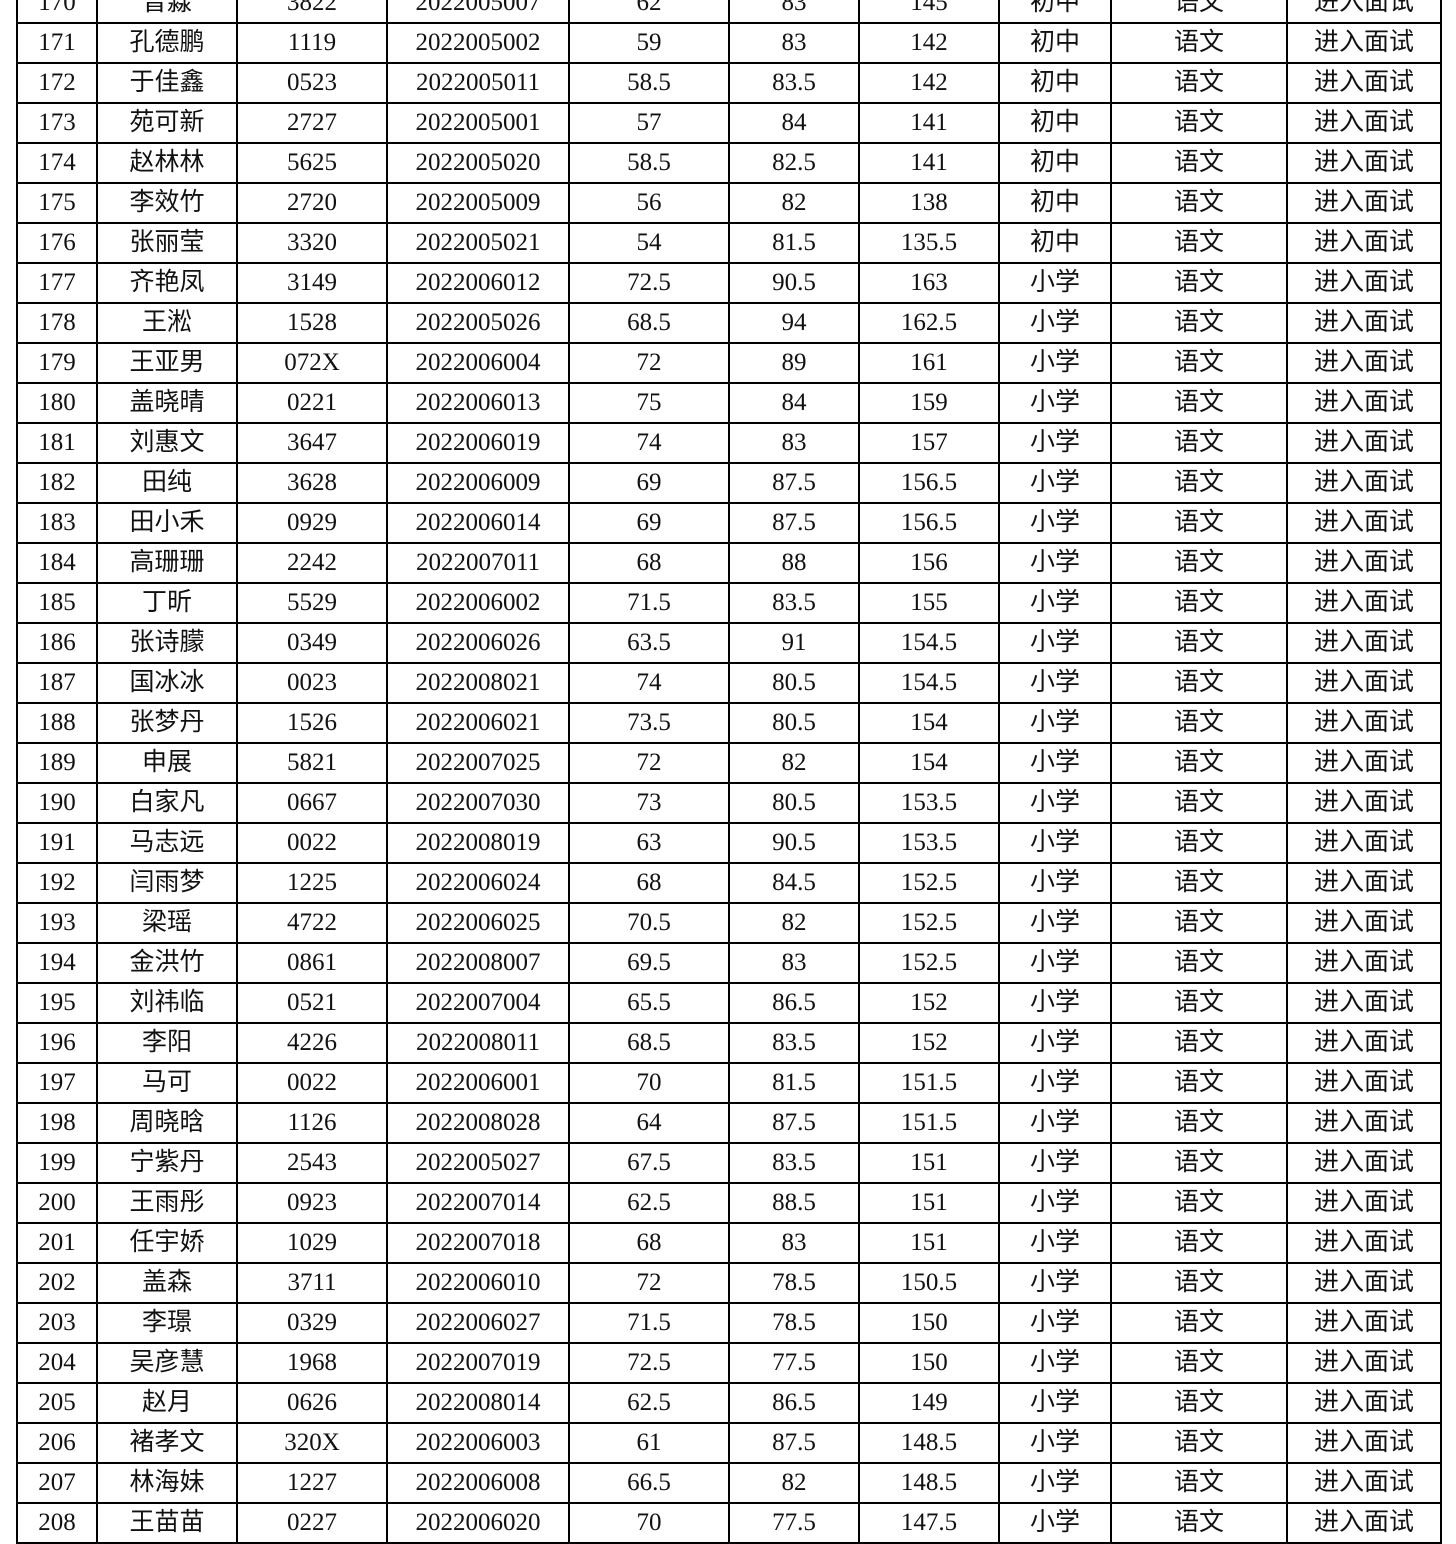 The image size is (1456, 1544). Describe the element at coordinates (167, 323) in the screenshot. I see `cell-name: 王淞` at that location.